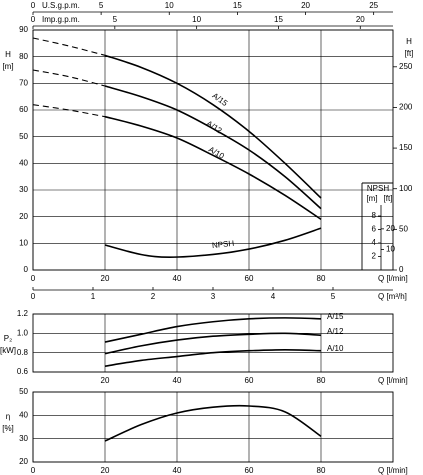 This screenshot has width=423, height=475. Describe the element at coordinates (390, 228) in the screenshot. I see `y2-tick-label: 20` at that location.